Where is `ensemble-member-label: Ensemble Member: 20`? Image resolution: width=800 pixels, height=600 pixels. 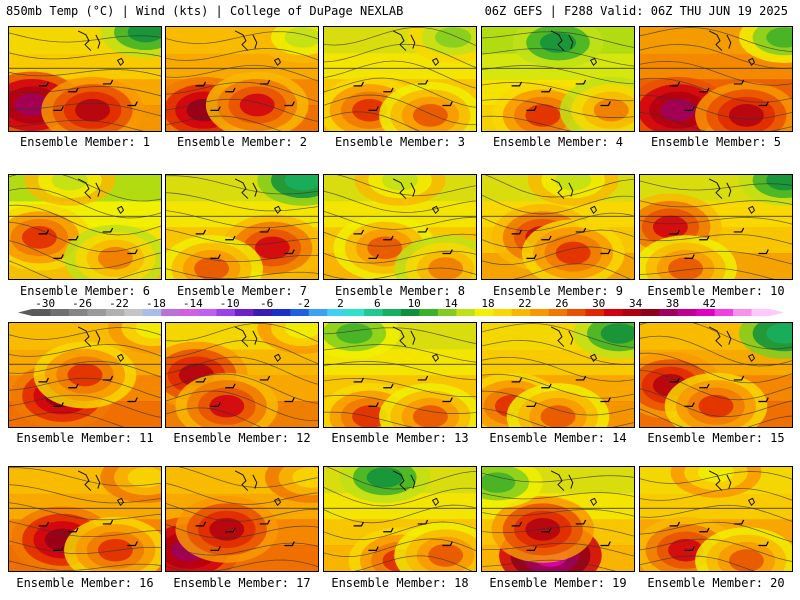
ensemble-member-label: Ensemble Member: 20 is located at coordinates (716, 583).